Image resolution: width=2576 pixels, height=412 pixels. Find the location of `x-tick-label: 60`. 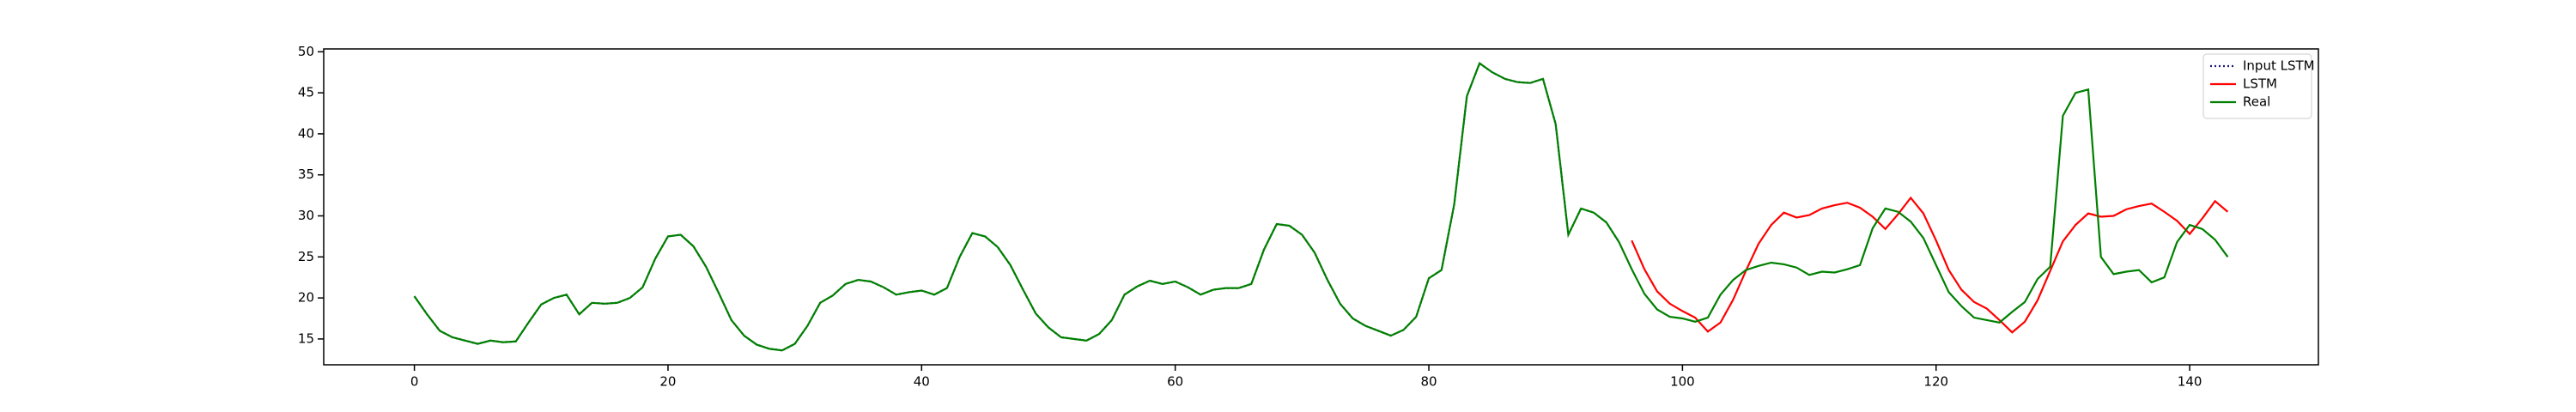

x-tick-label: 60 is located at coordinates (1175, 382).